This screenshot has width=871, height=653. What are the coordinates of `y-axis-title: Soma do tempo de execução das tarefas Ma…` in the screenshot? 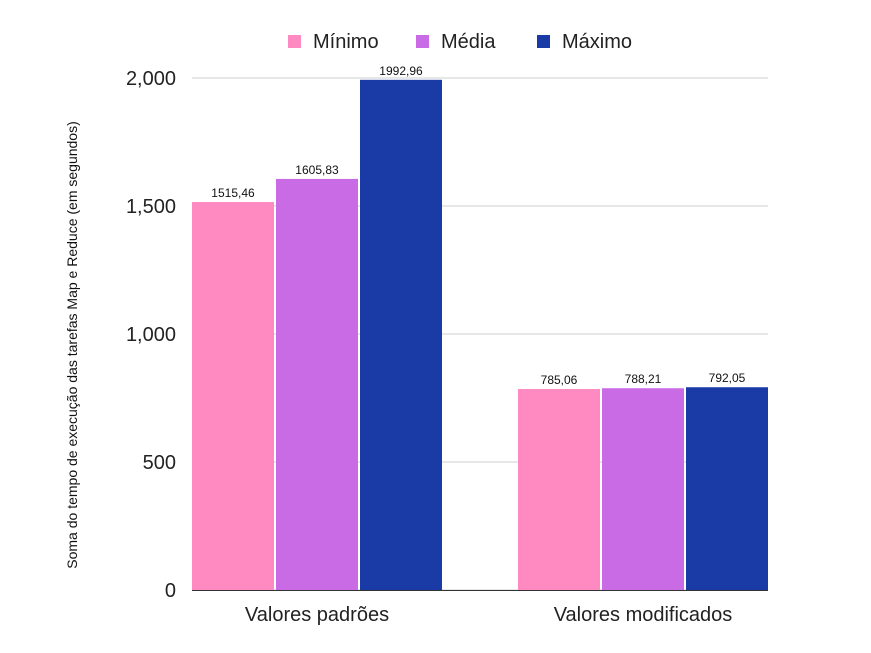 It's located at (72, 344).